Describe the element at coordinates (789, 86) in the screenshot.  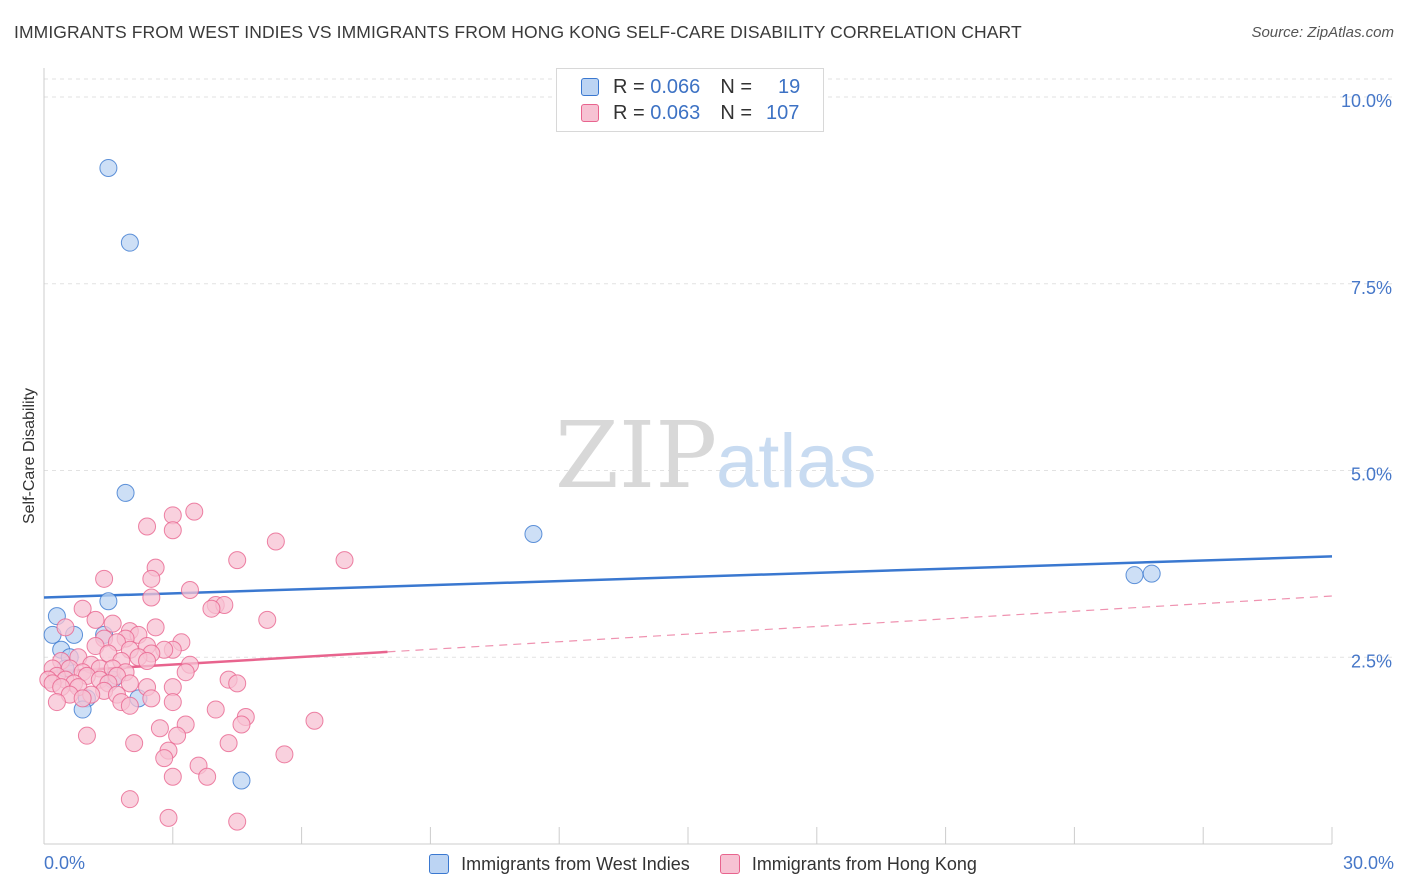
I see `n-value: 19` at that location.